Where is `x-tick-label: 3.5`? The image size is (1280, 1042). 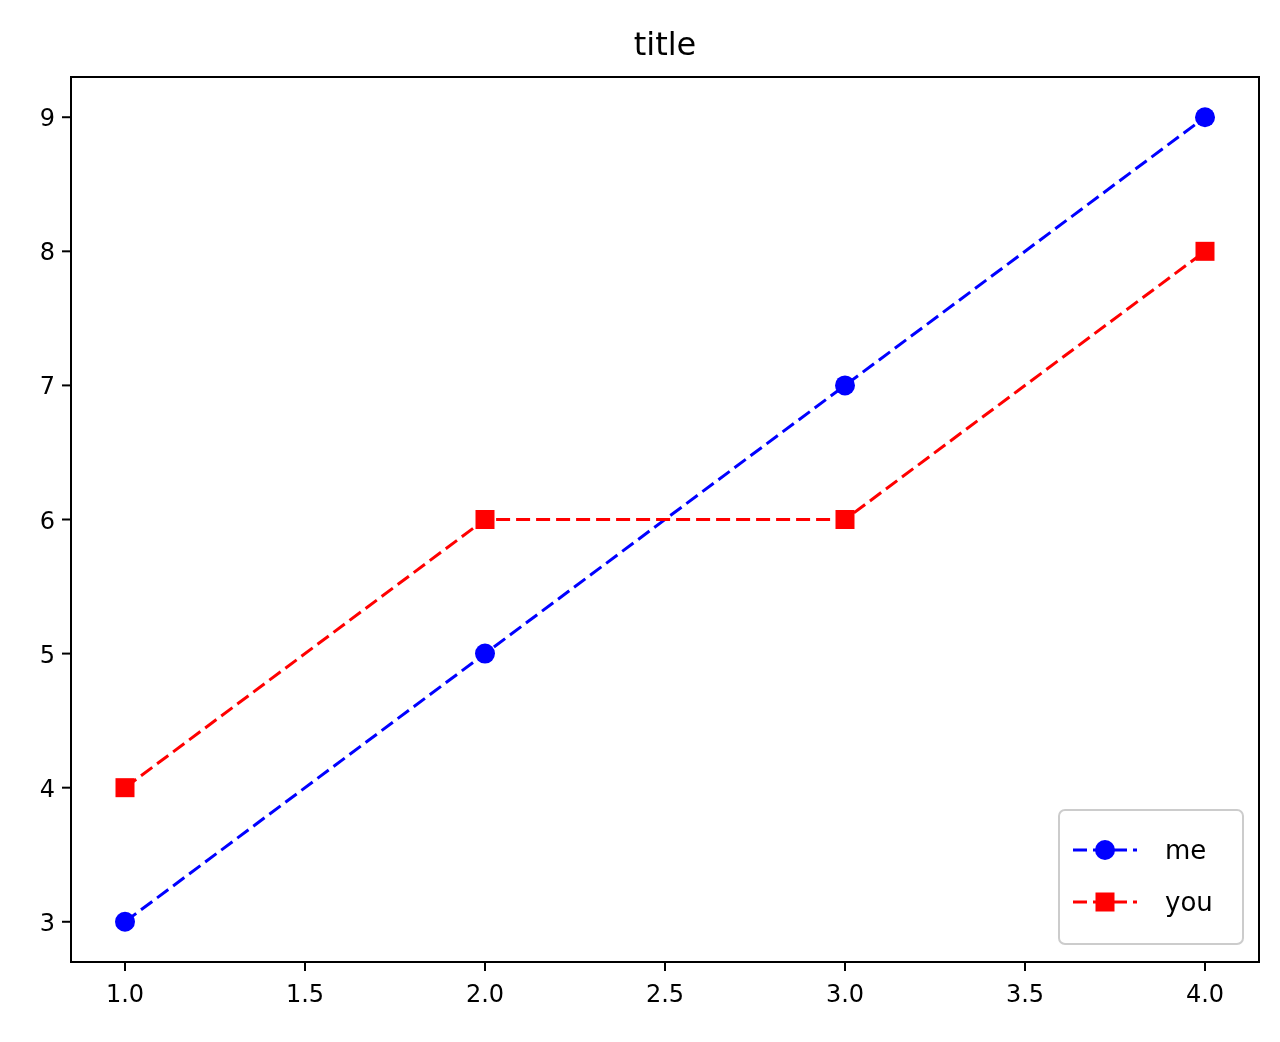
x-tick-label: 3.5 is located at coordinates (1025, 994).